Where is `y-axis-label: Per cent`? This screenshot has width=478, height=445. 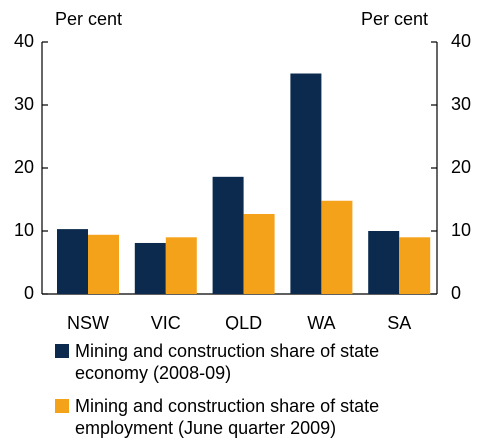 y-axis-label: Per cent is located at coordinates (88, 19).